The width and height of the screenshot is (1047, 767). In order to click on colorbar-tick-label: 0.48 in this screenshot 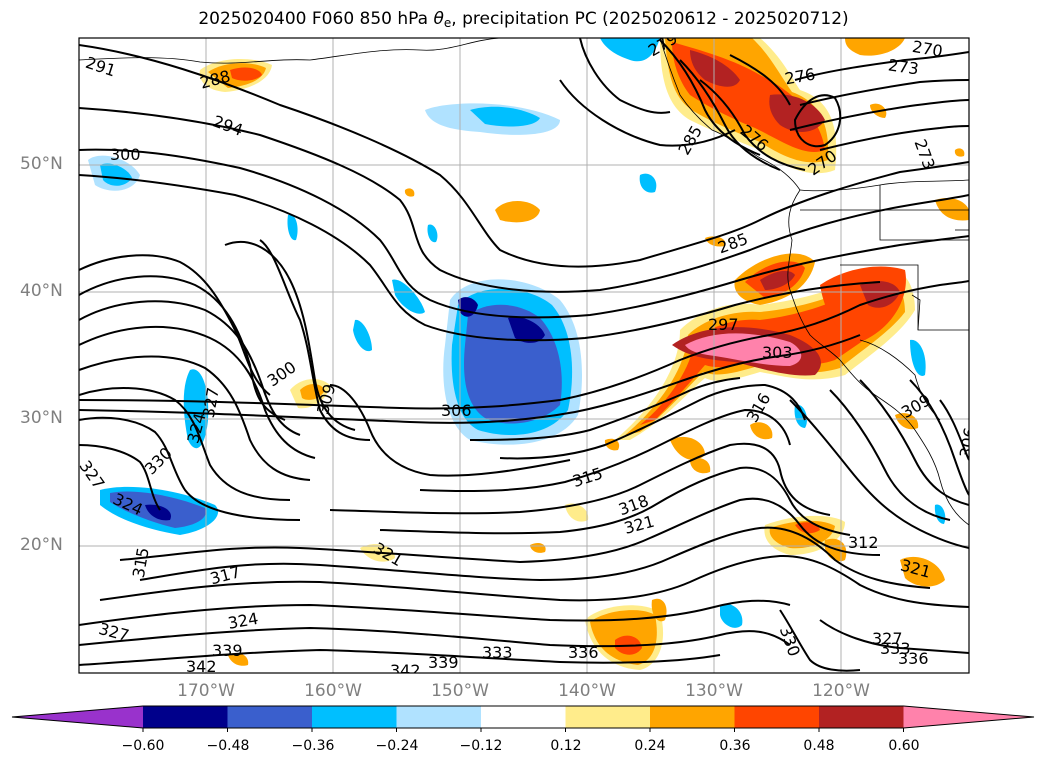, I will do `click(819, 746)`.